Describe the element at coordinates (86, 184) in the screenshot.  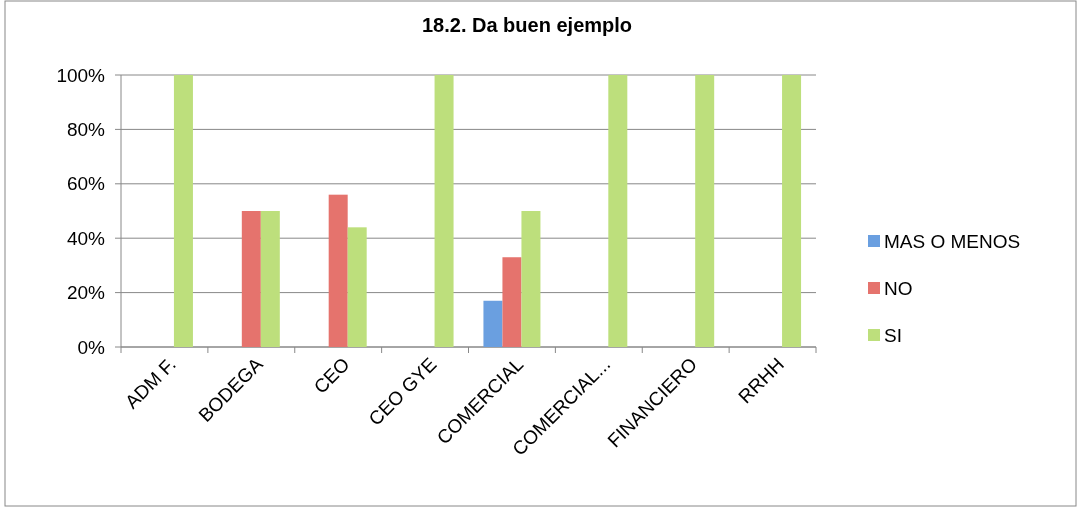
I see `y-tick-label: 60%` at that location.